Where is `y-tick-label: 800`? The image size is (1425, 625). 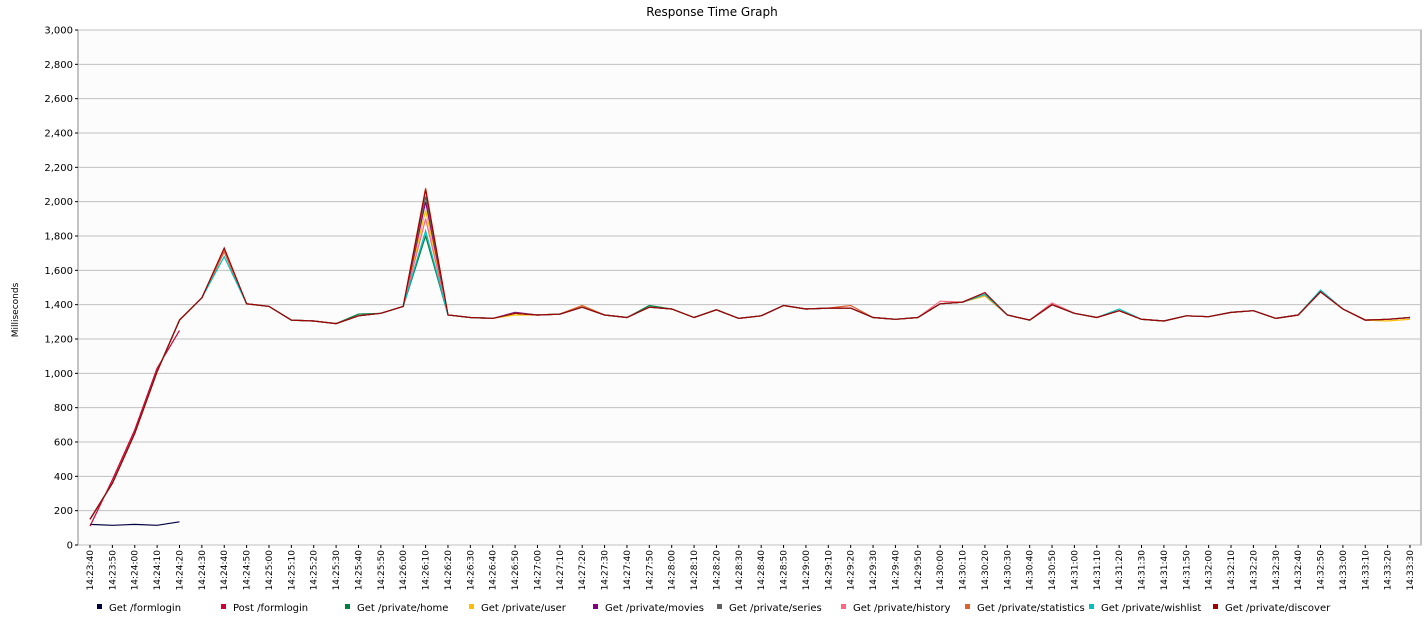 y-tick-label: 800 is located at coordinates (63, 408).